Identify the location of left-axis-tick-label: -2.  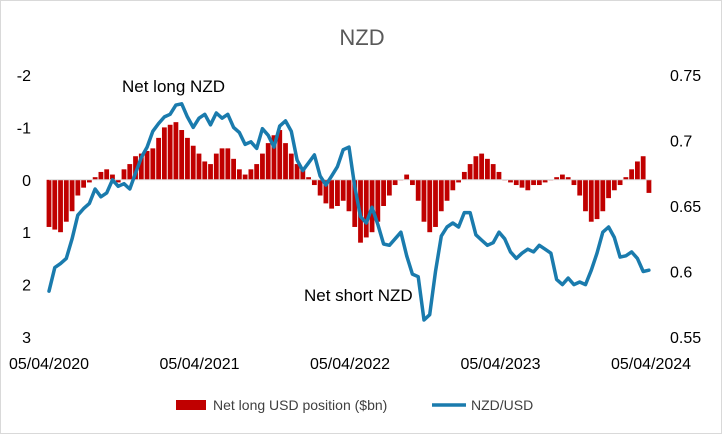
(24, 76).